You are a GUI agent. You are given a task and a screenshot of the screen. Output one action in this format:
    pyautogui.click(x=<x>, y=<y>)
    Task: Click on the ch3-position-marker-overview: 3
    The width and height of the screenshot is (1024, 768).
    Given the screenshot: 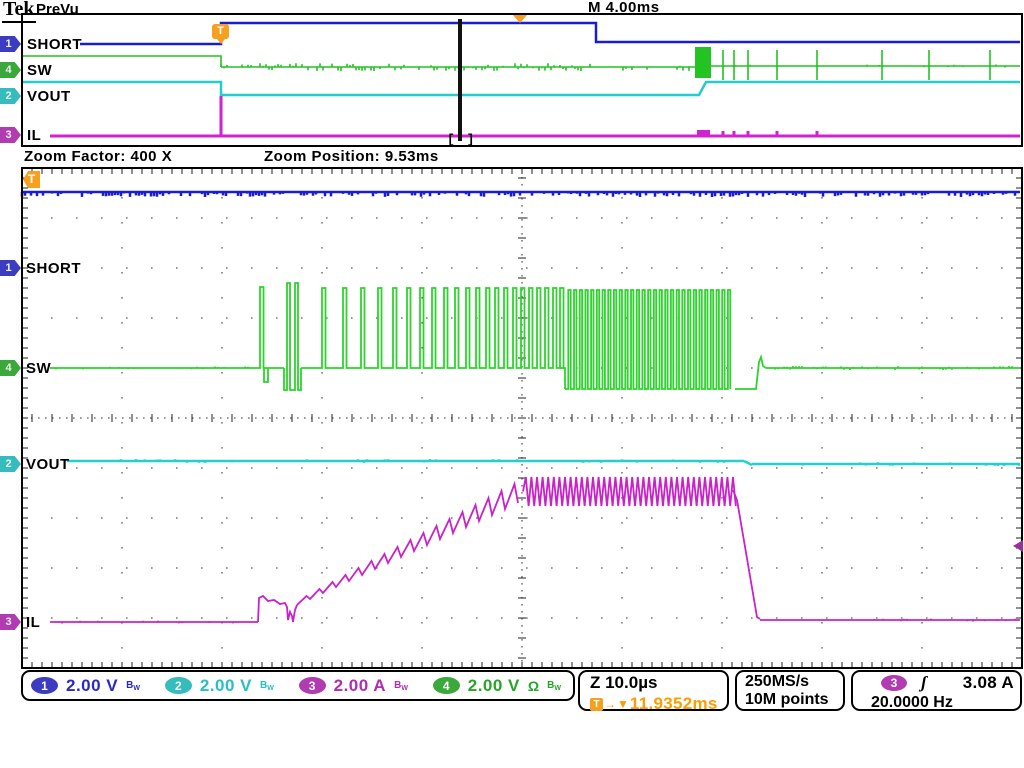 What is the action you would take?
    pyautogui.click(x=10, y=135)
    